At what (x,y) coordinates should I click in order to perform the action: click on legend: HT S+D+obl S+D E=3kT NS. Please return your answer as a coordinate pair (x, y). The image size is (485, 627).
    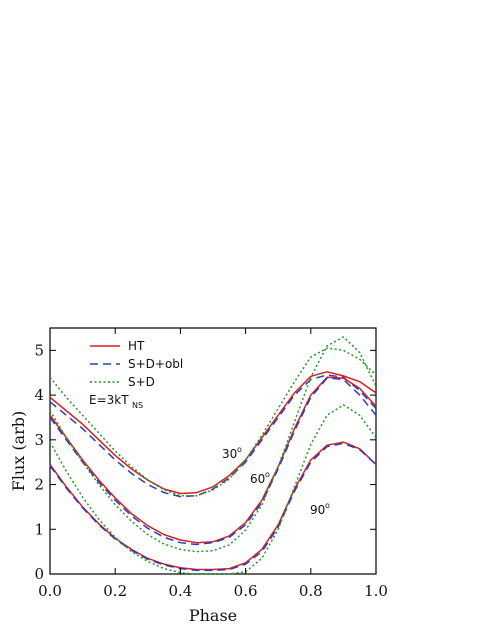
    Looking at the image, I should click on (136, 374).